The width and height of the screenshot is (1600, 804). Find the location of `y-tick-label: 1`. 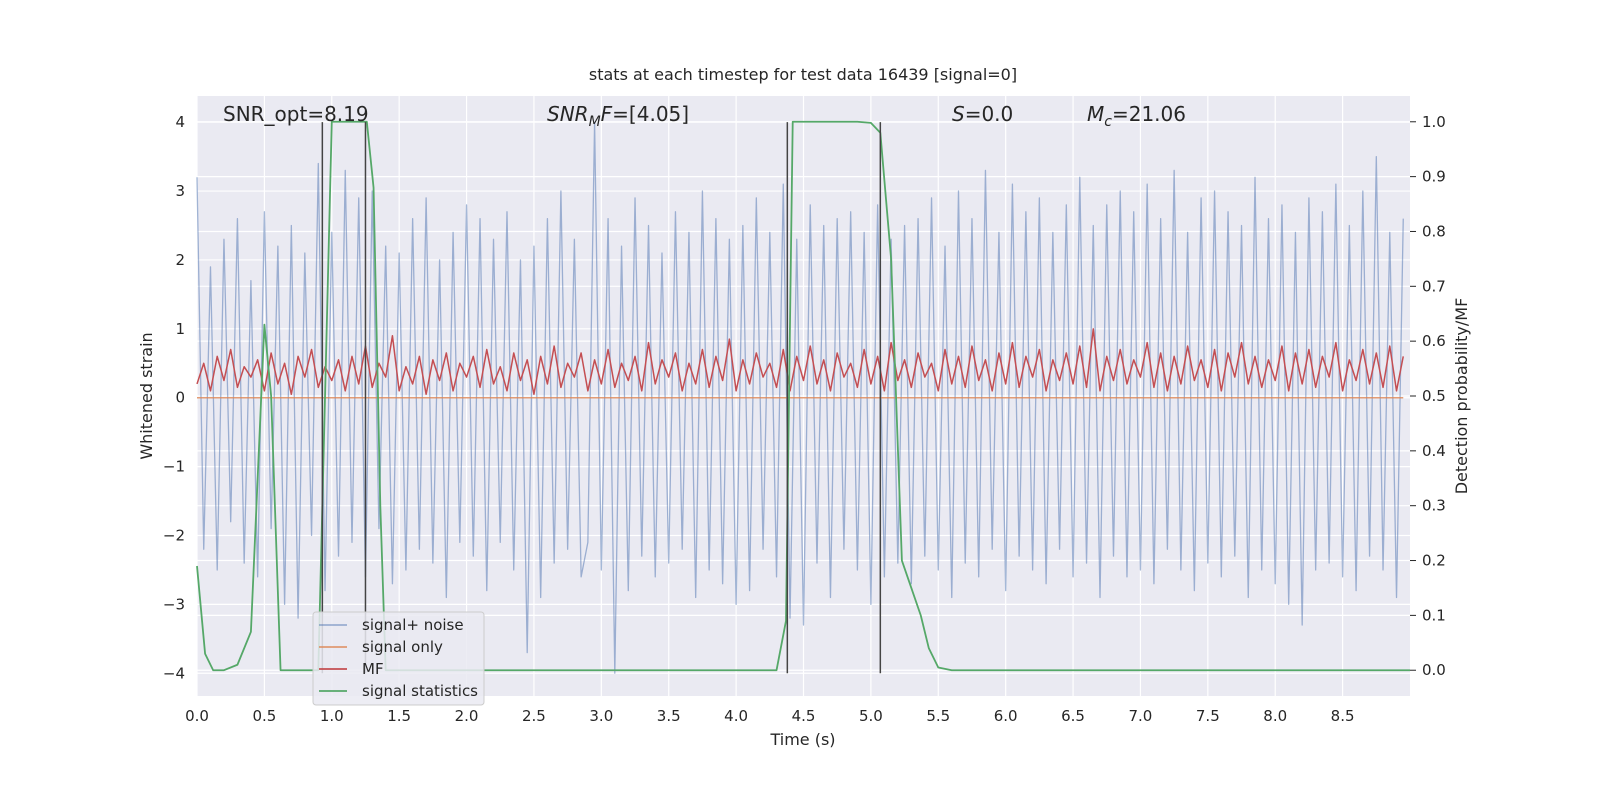

y-tick-label: 1 is located at coordinates (180, 329).